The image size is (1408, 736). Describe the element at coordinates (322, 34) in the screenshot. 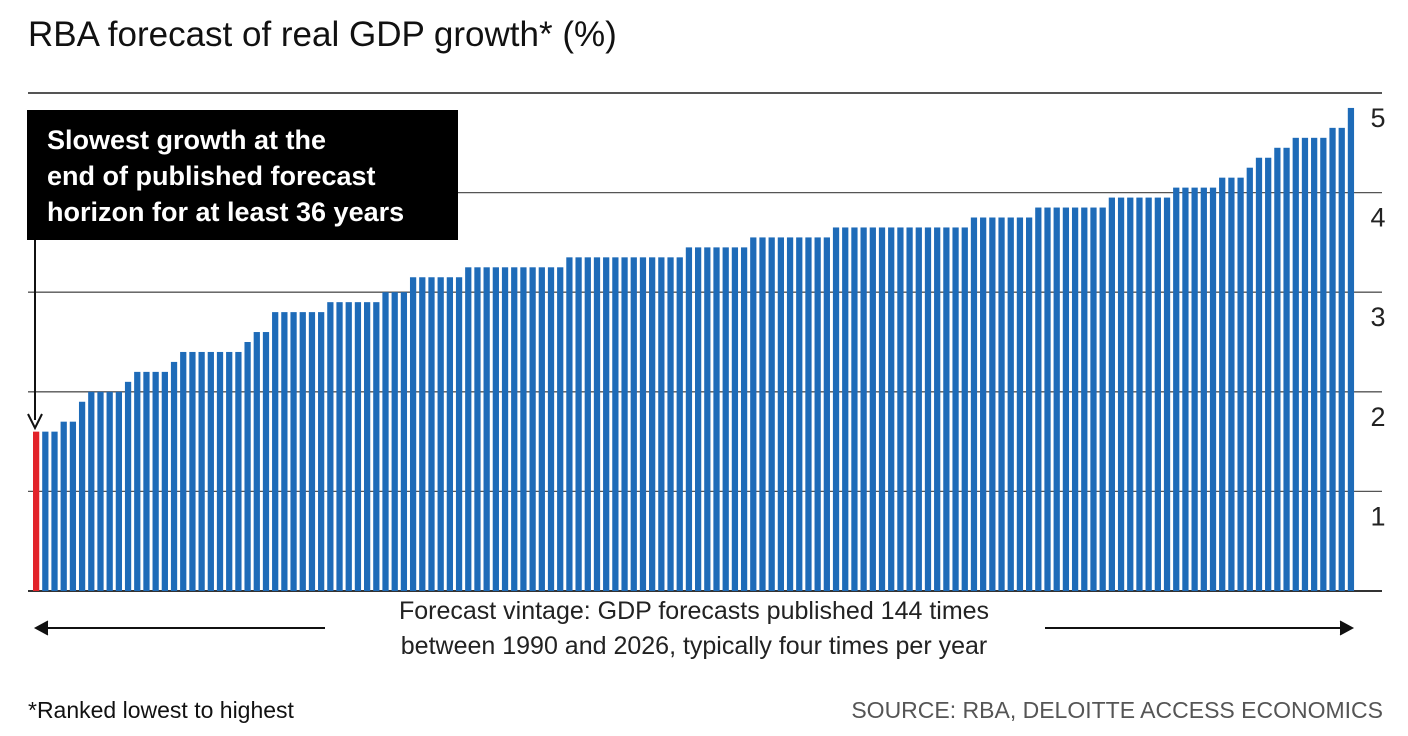

I see `chart-title: RBA forecast of real GDP growth* (%)` at that location.